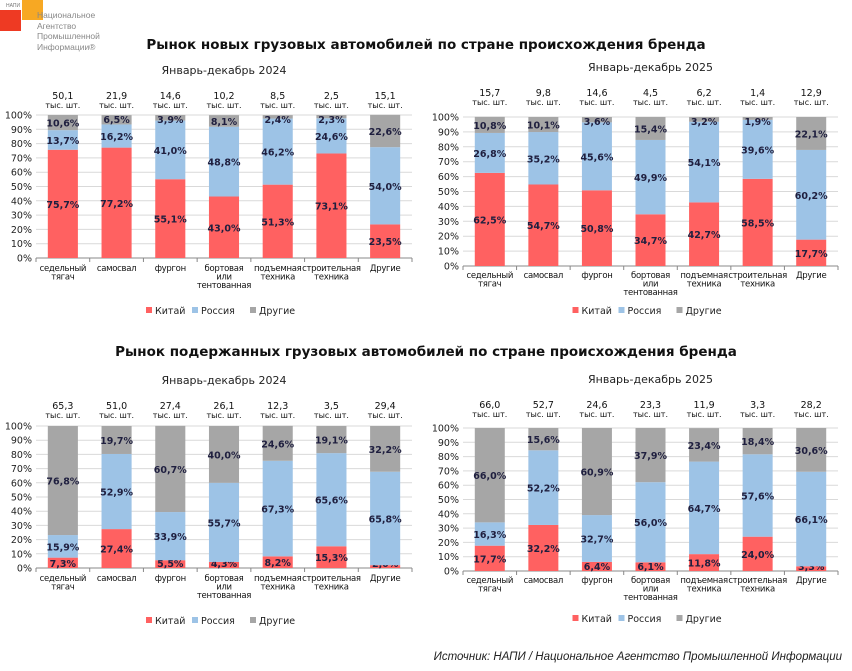 The height and width of the screenshot is (671, 852). I want to click on category-label: седельный, so click(63, 269).